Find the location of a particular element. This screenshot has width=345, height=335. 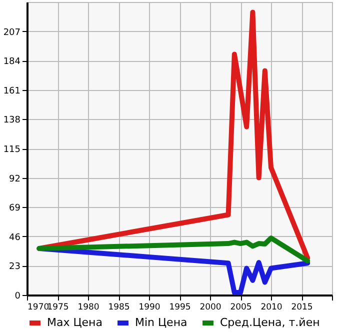

x-tick-label: 1970 is located at coordinates (39, 307).